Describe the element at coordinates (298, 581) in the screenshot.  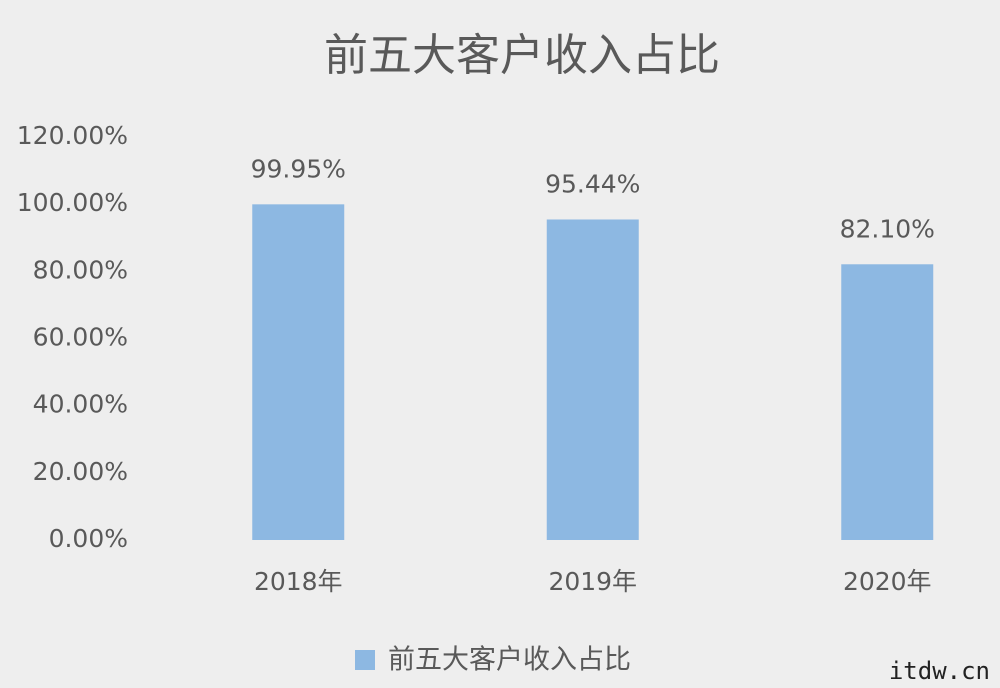
I see `x-tick-label: 2018年` at that location.